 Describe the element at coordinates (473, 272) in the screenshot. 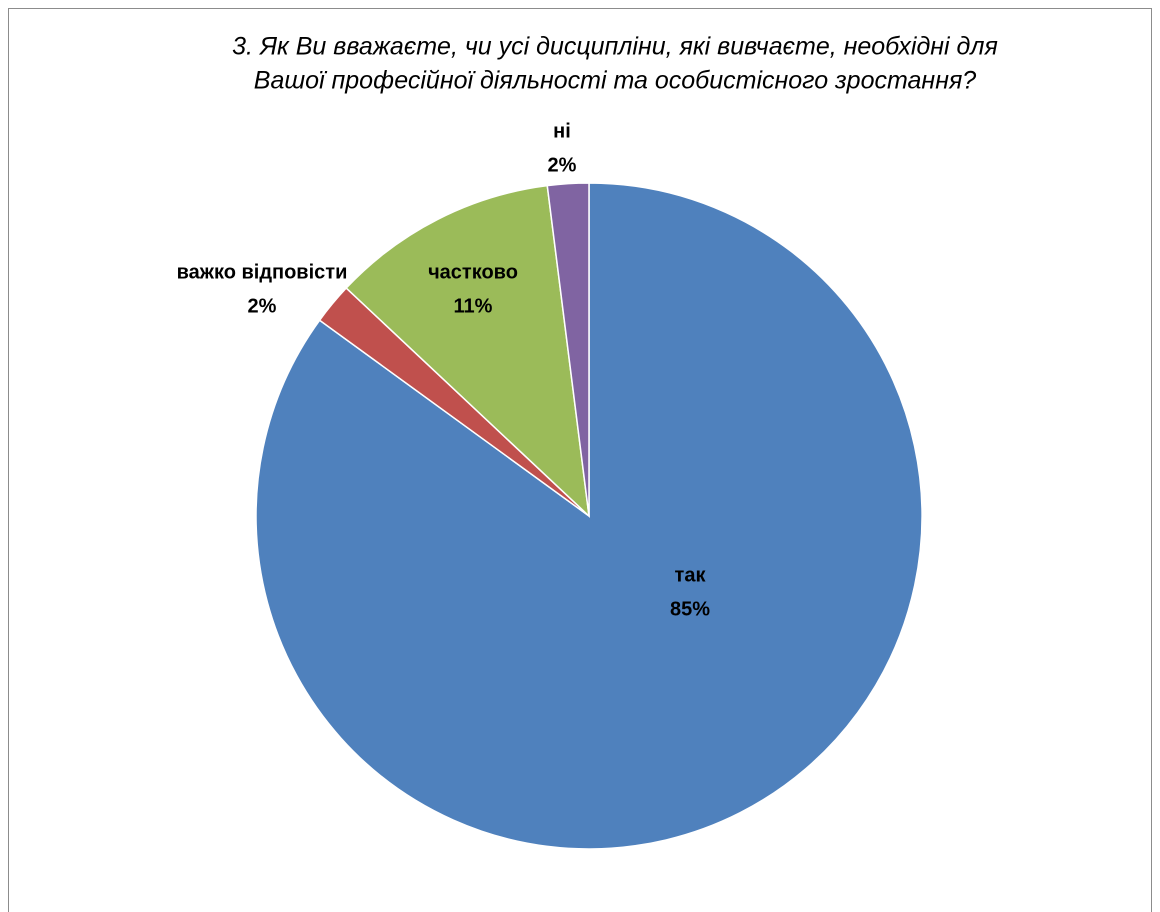

I see `slice-category-label: частково` at that location.